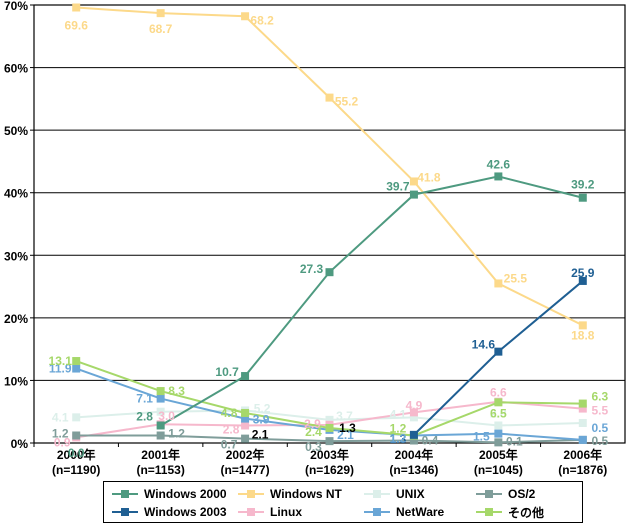 The image size is (630, 530). Describe the element at coordinates (227, 372) in the screenshot. I see `data-label: 10.7` at that location.